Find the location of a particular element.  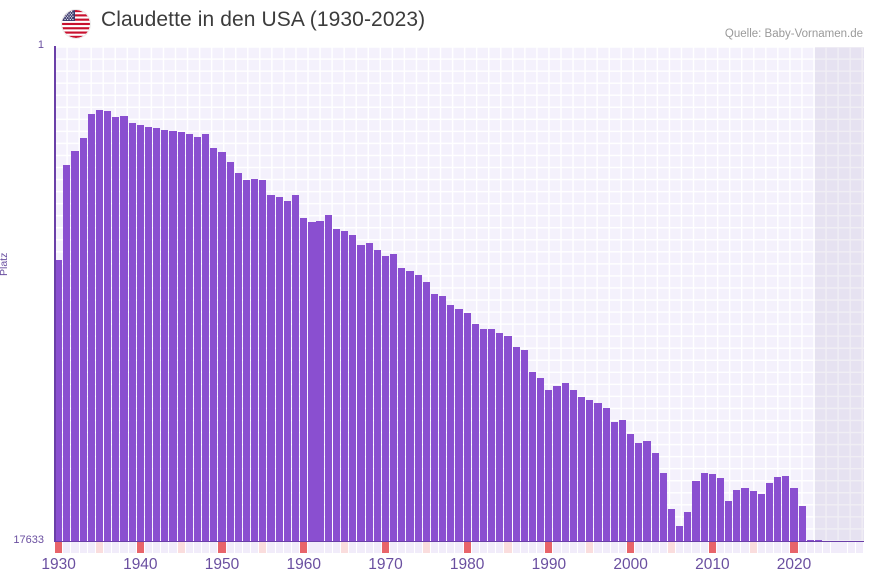

x-axis-tick-label: 2020 is located at coordinates (794, 564).